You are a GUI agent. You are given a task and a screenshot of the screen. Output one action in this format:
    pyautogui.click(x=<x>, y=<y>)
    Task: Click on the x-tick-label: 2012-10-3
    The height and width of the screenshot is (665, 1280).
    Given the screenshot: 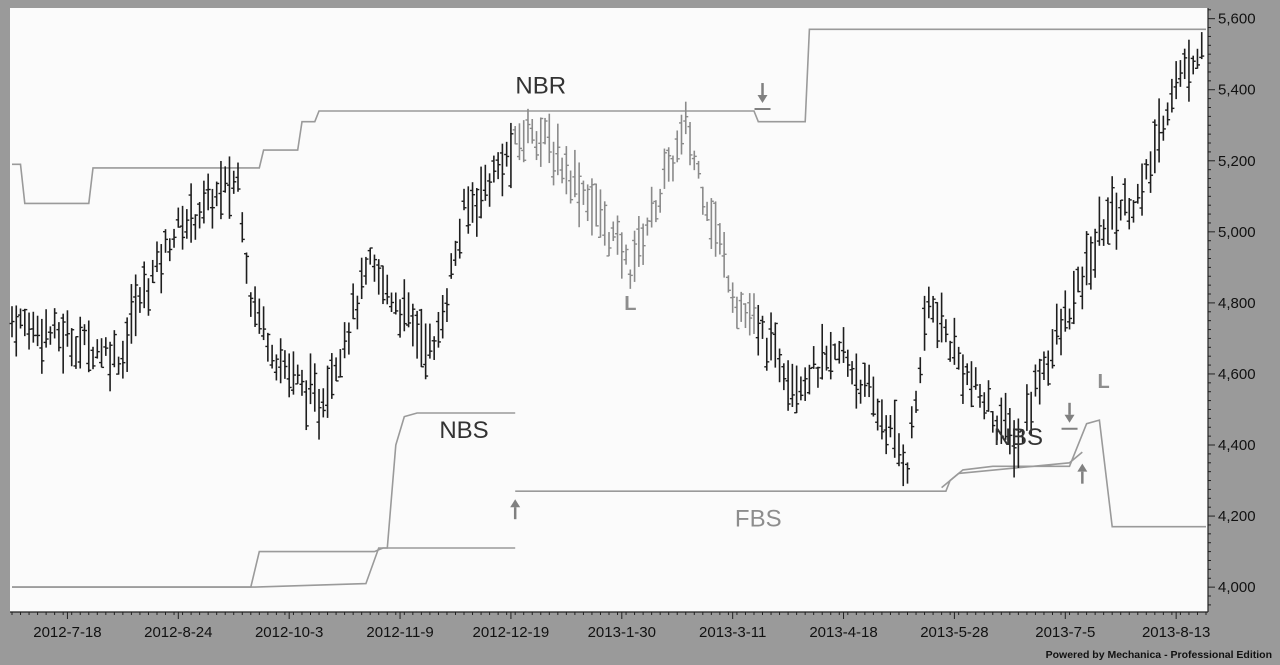 What is the action you would take?
    pyautogui.click(x=289, y=632)
    